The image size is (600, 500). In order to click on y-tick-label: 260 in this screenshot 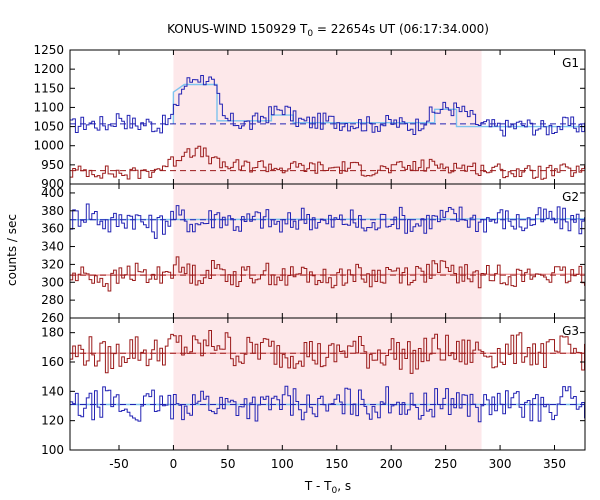, I will do `click(52, 318)`.